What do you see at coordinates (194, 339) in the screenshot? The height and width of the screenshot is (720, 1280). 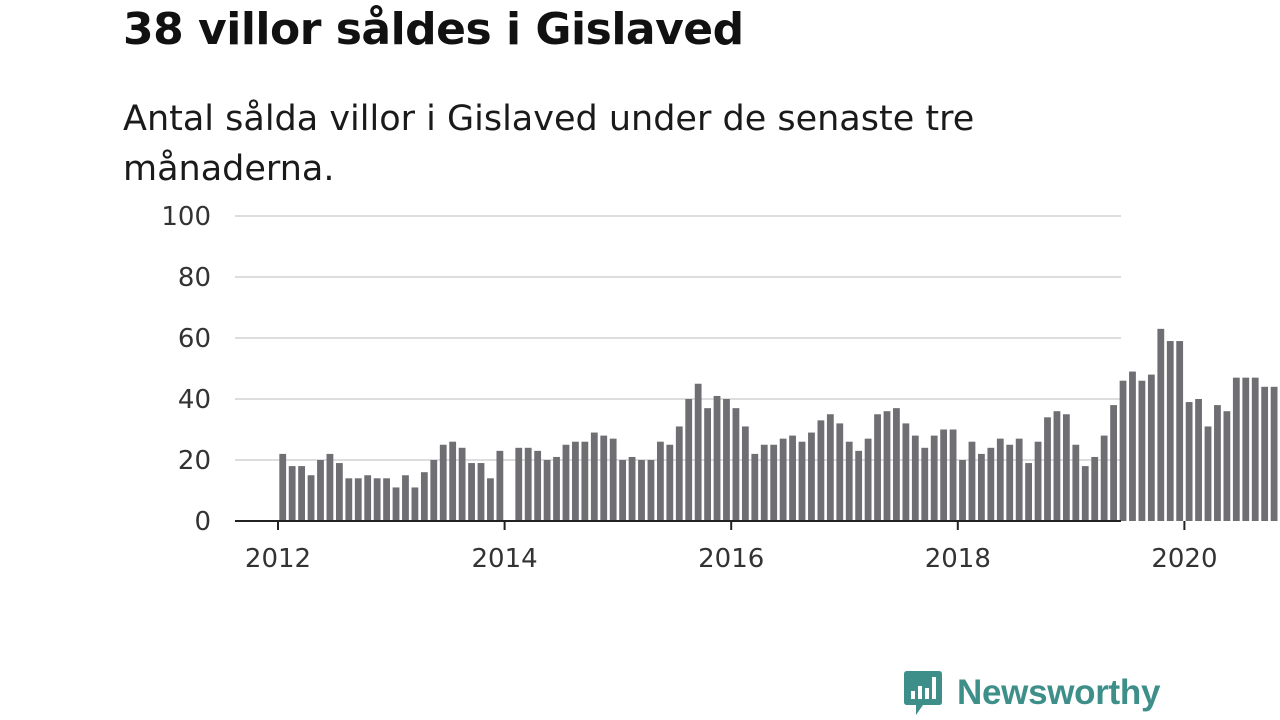 I see `y-tick-label: 60` at bounding box center [194, 339].